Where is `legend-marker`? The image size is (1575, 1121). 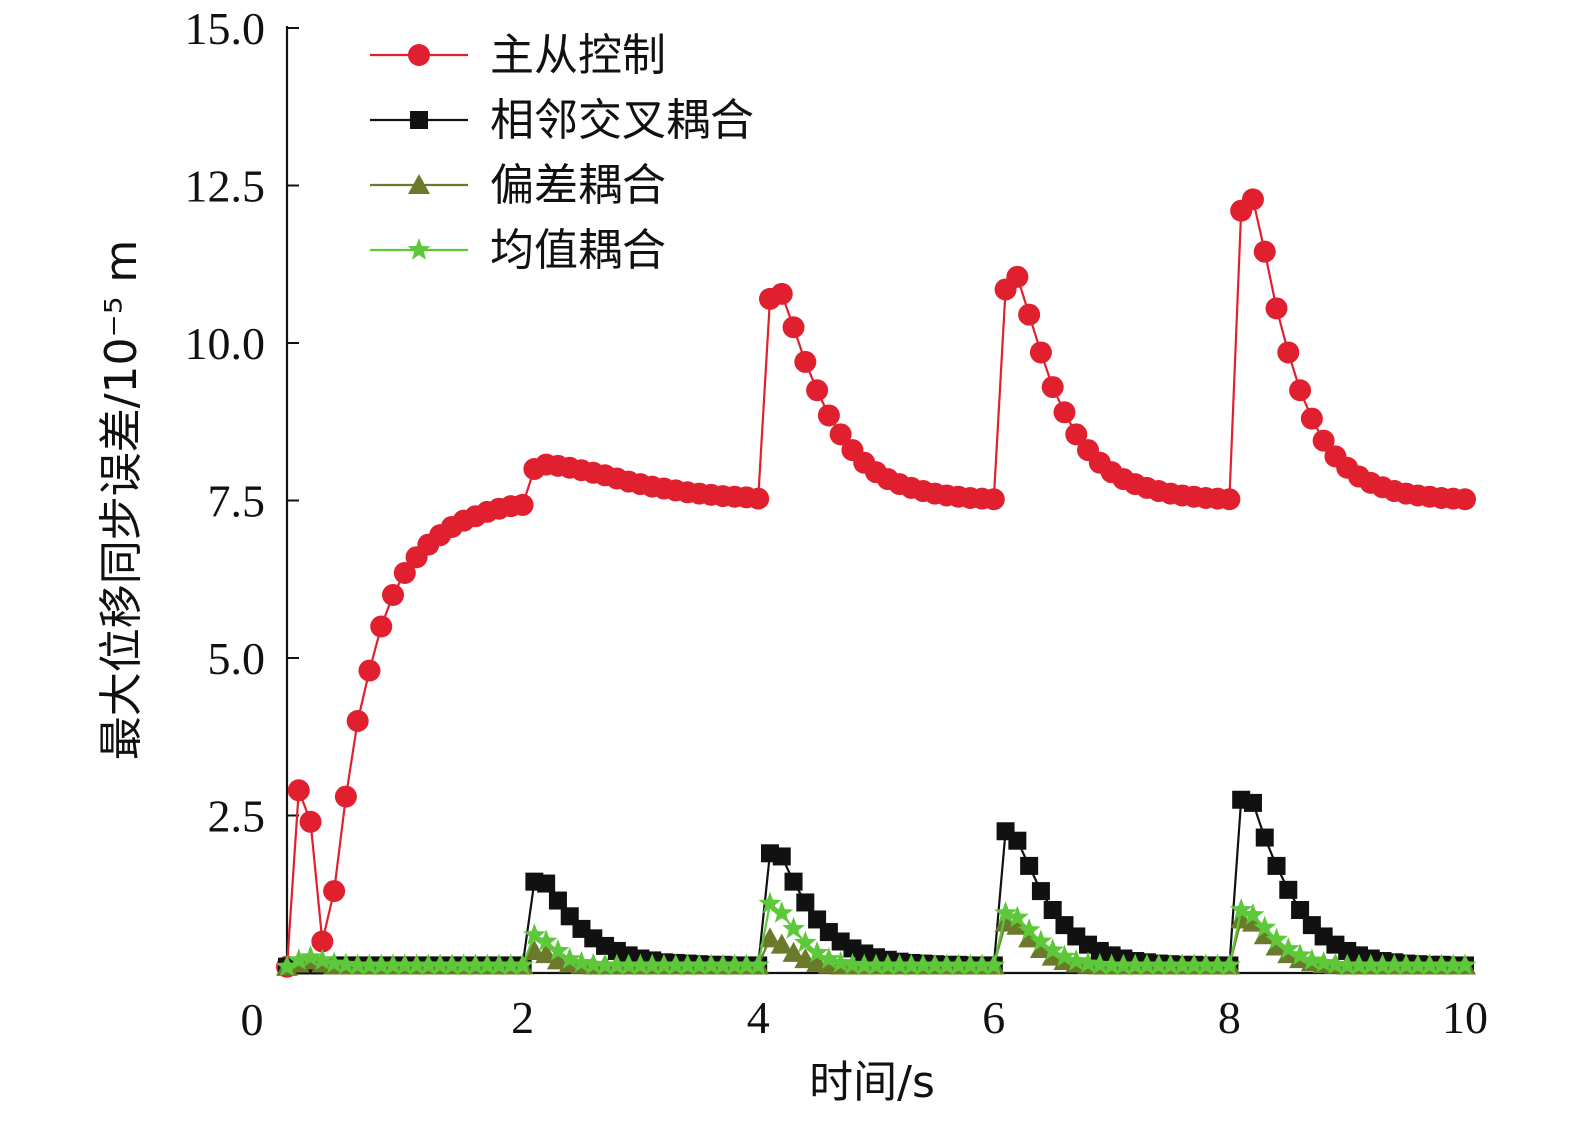 legend-marker is located at coordinates (419, 55).